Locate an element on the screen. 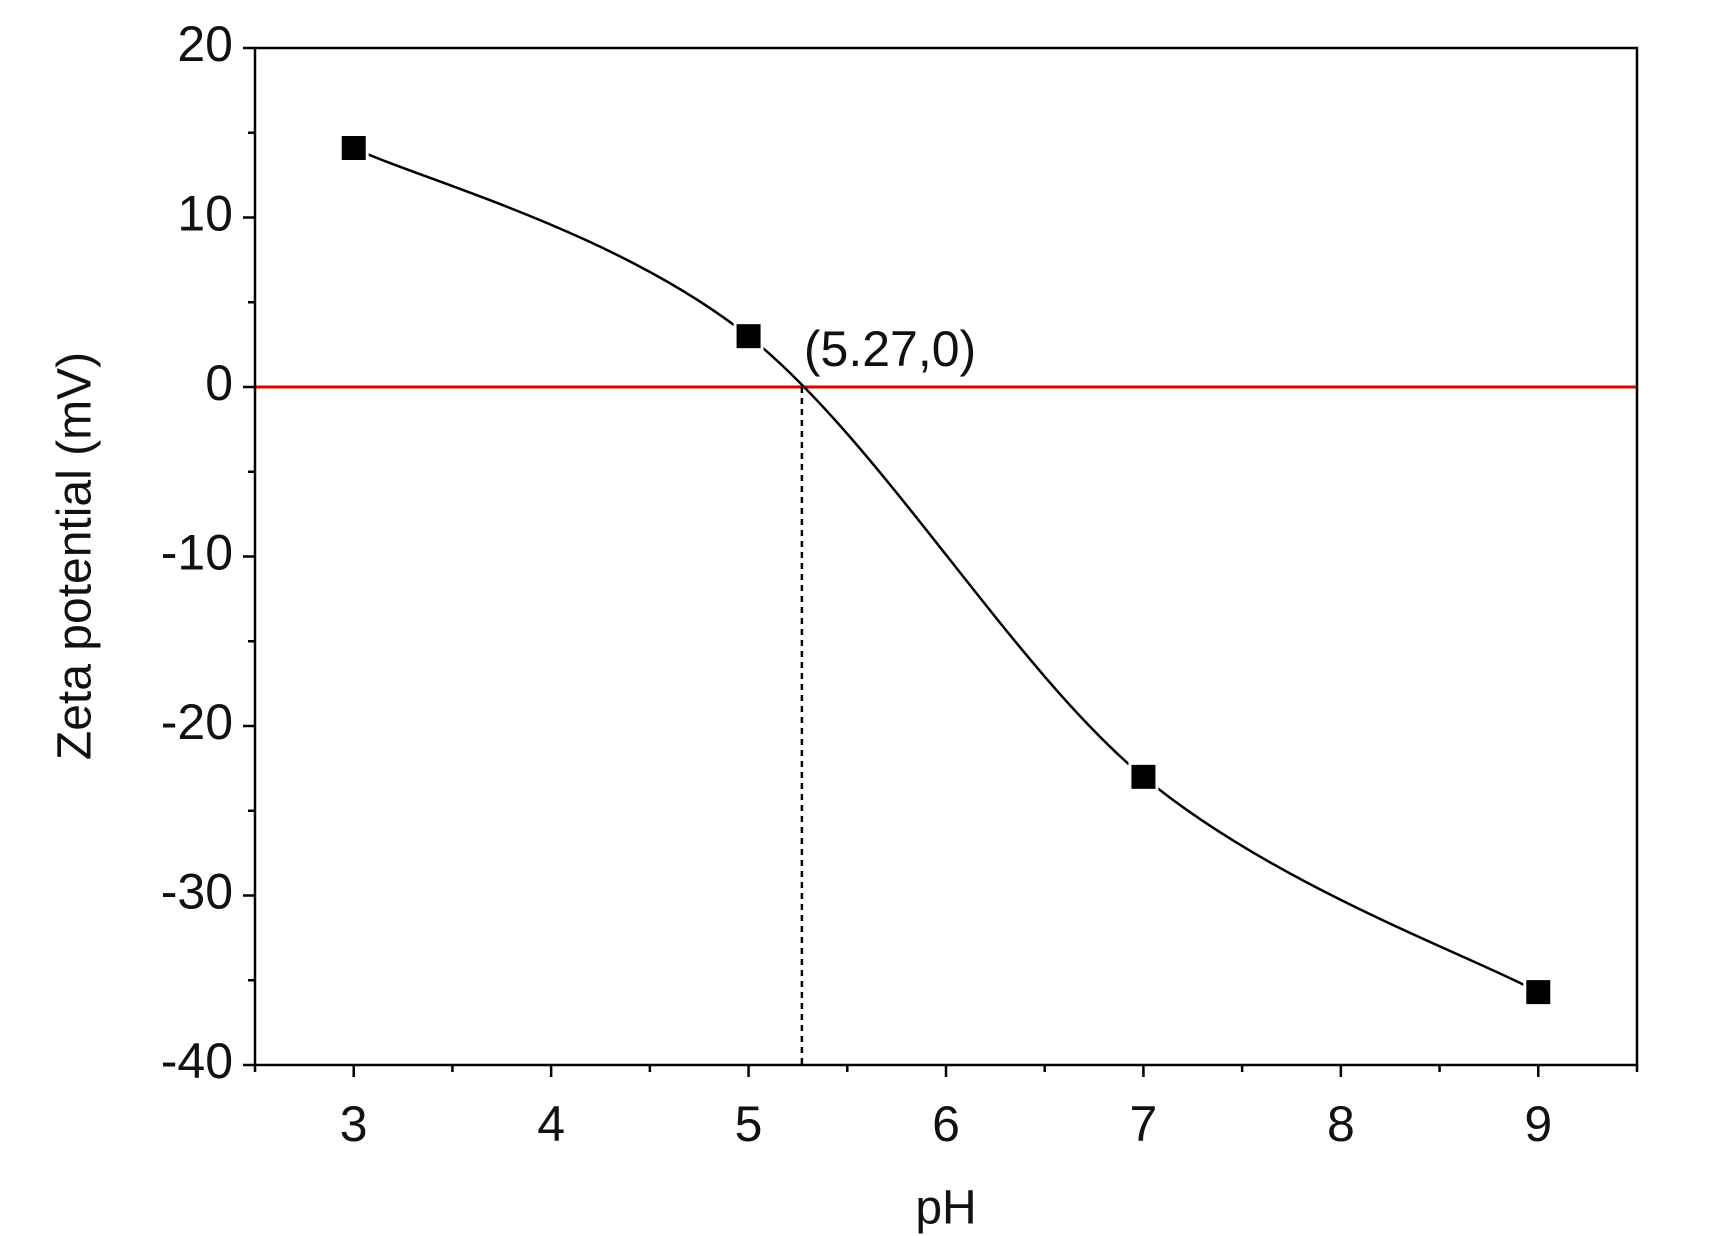  y-tick-label: 10 is located at coordinates (205, 214).